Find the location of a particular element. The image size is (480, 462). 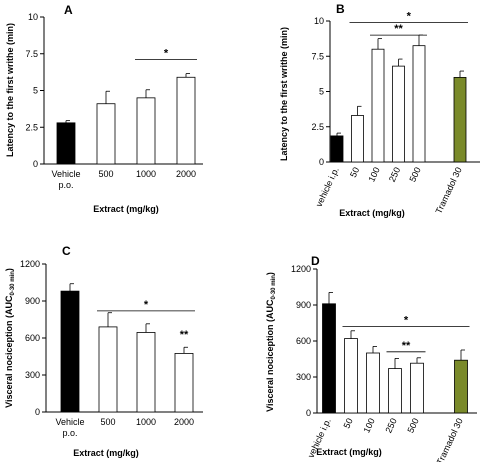

category-label: vehicle i.p. is located at coordinates (327, 187).